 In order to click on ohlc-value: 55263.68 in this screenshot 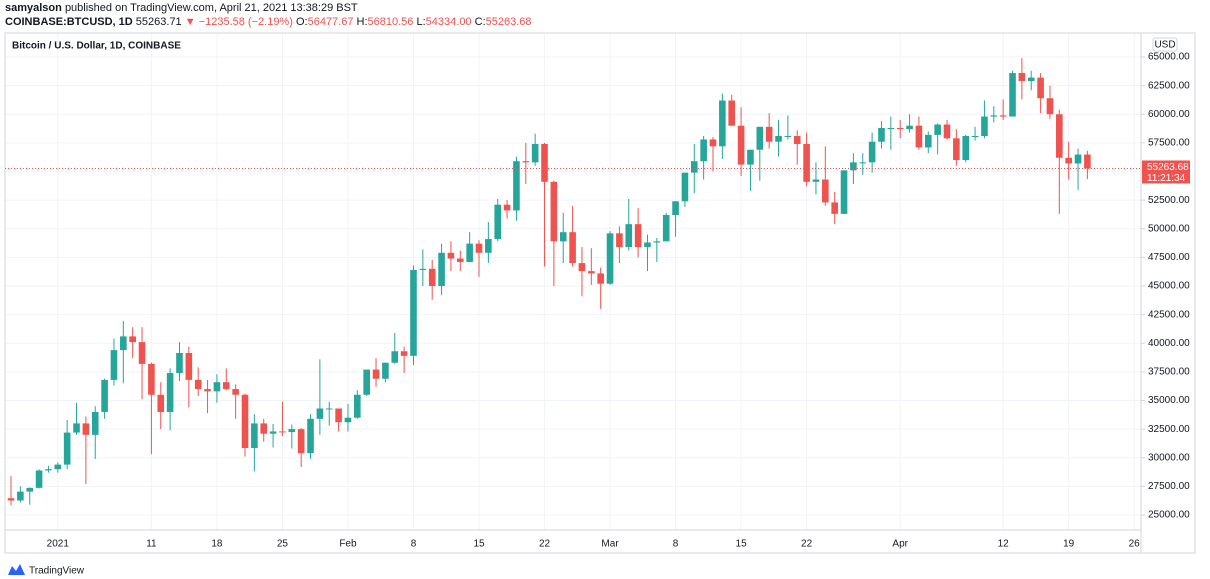, I will do `click(509, 22)`.